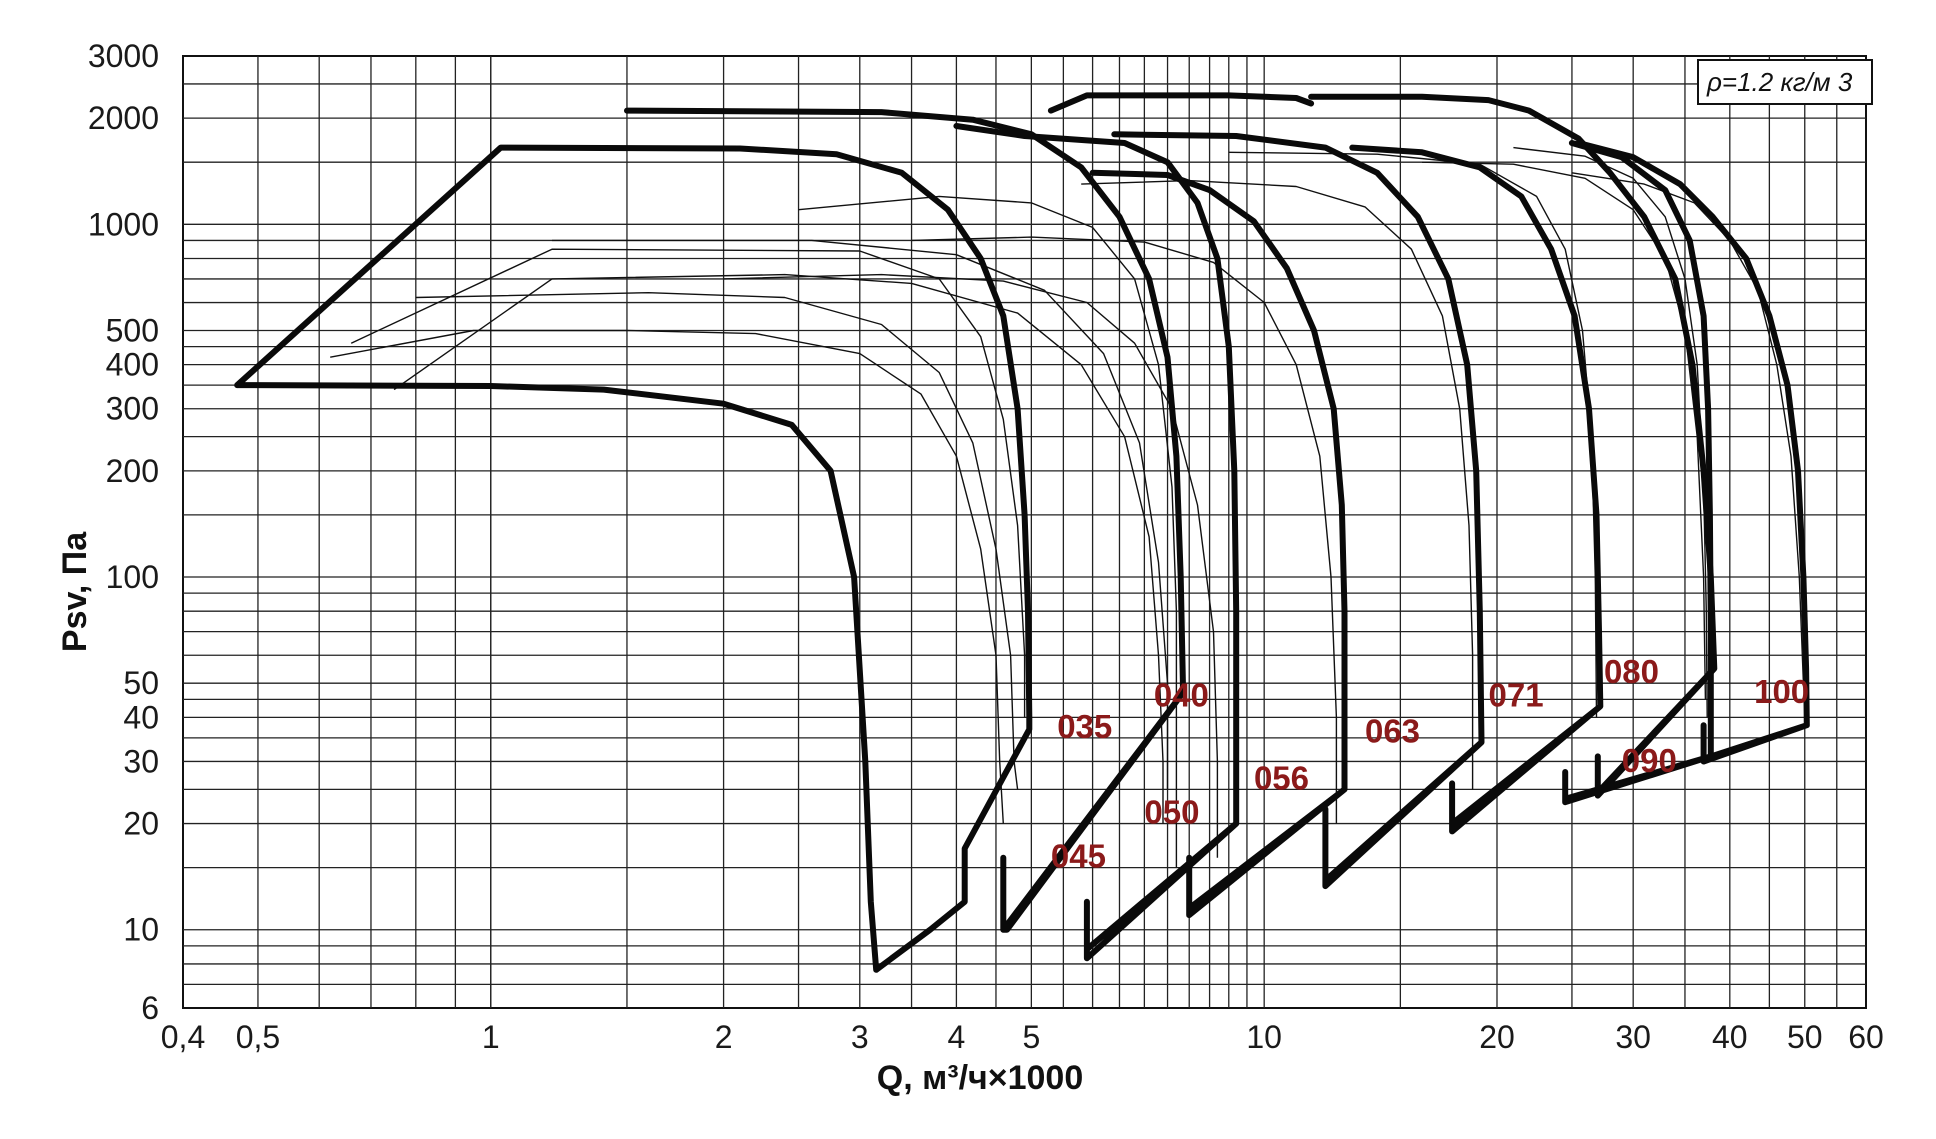  I want to click on y-tick-label: 3000, so click(123, 56).